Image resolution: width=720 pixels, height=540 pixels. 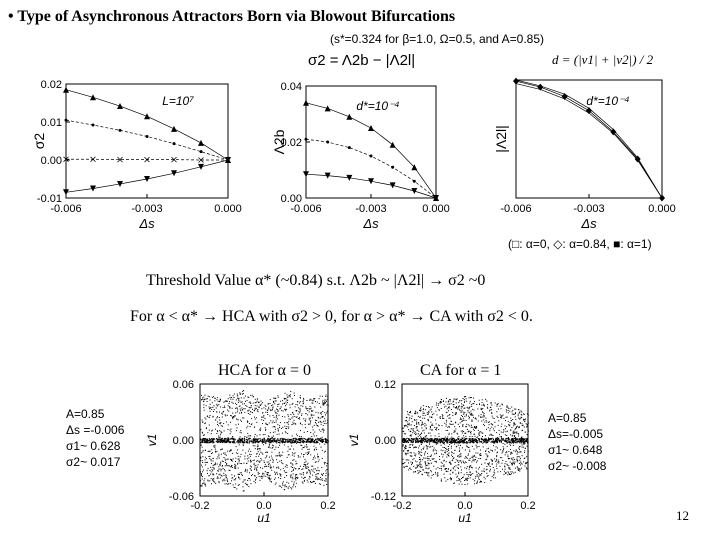 What do you see at coordinates (392, 185) in the screenshot?
I see `data-point` at bounding box center [392, 185].